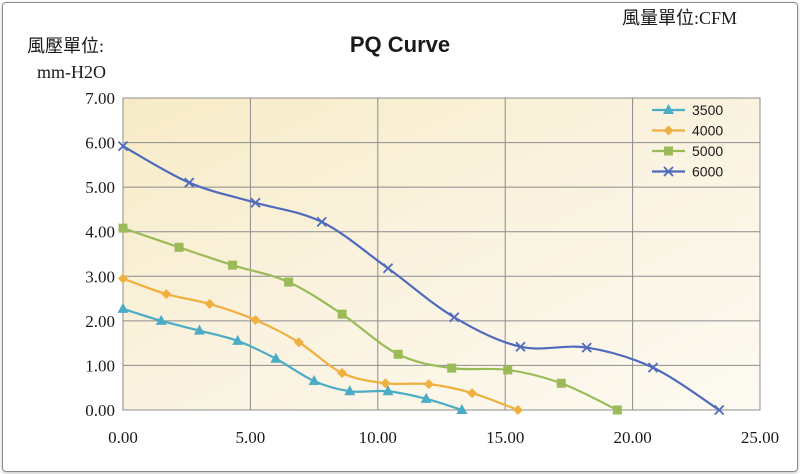 The height and width of the screenshot is (474, 800). Describe the element at coordinates (123, 437) in the screenshot. I see `x-tick-label: 0.00` at that location.